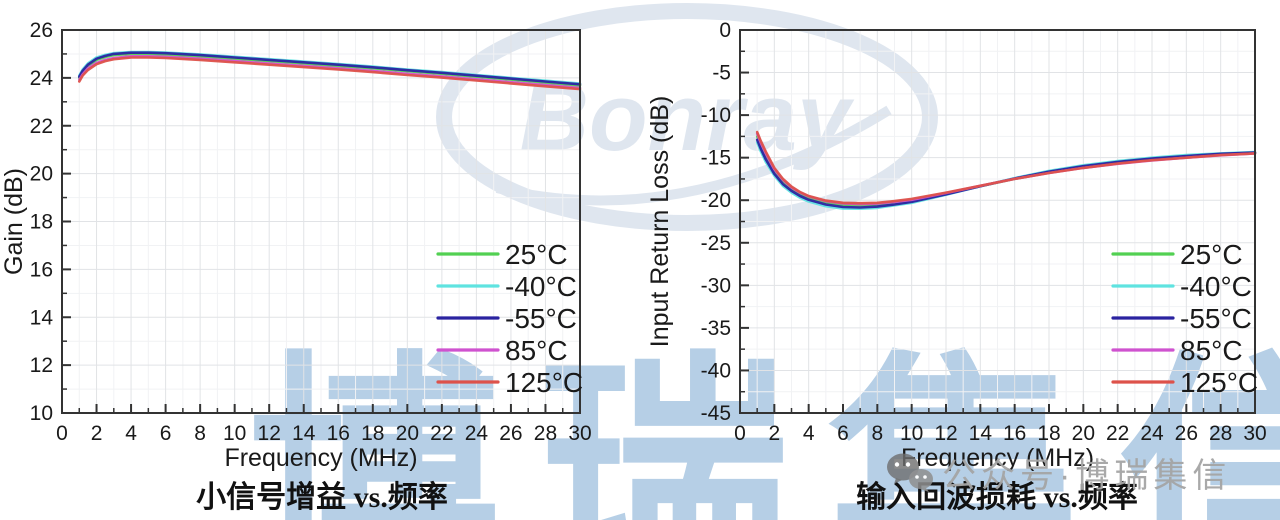 The width and height of the screenshot is (1280, 520). I want to click on y-tick-label: 0, so click(725, 30).